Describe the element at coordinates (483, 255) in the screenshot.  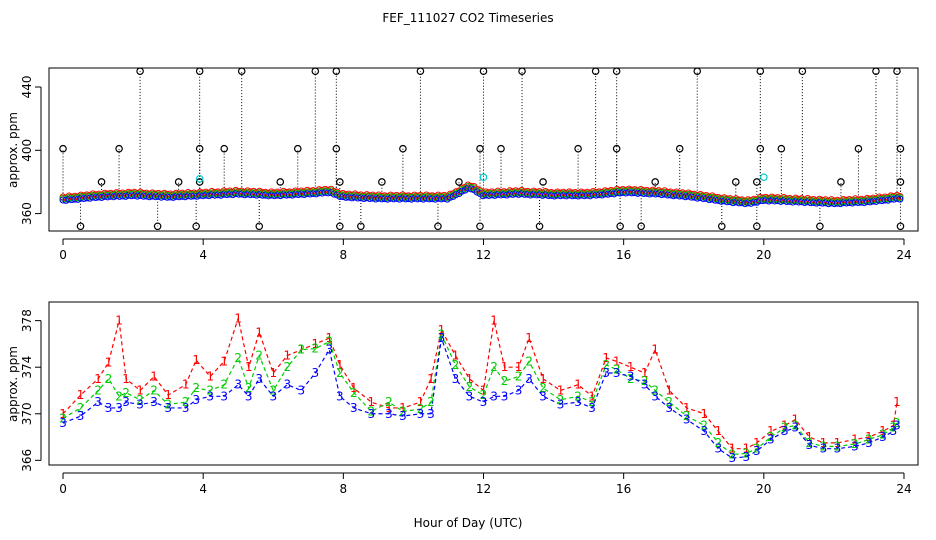
I see `top-x-tick-label: 12` at that location.